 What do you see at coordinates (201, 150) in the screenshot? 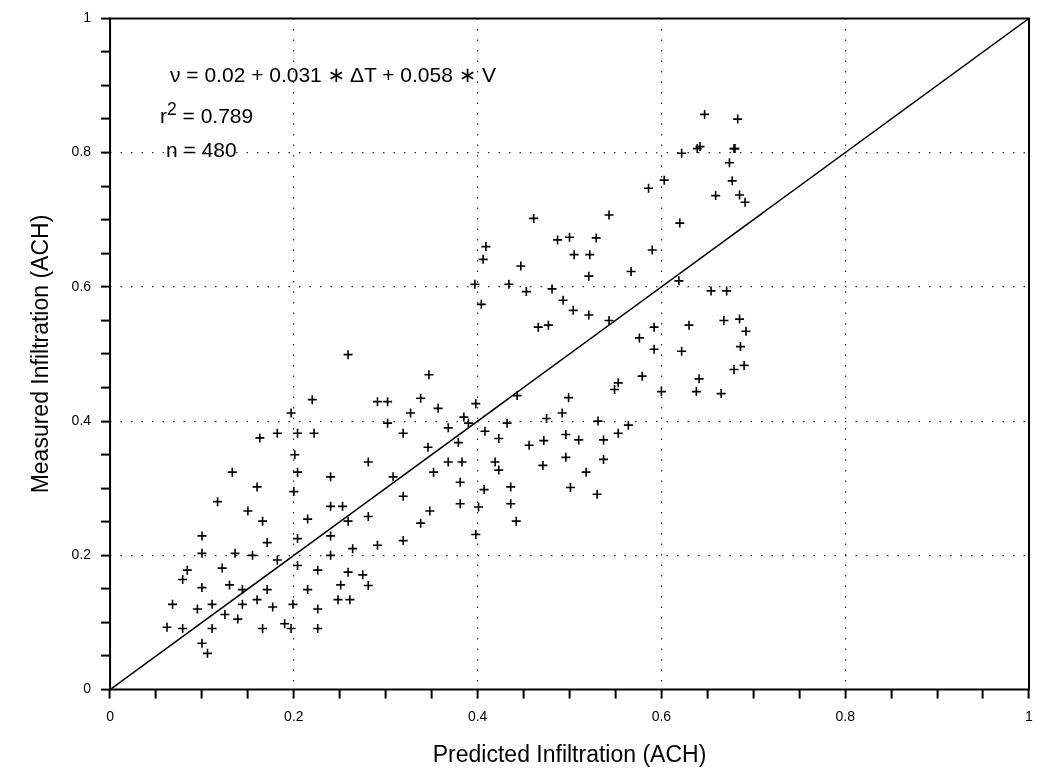
I see `annotation: n = 480` at bounding box center [201, 150].